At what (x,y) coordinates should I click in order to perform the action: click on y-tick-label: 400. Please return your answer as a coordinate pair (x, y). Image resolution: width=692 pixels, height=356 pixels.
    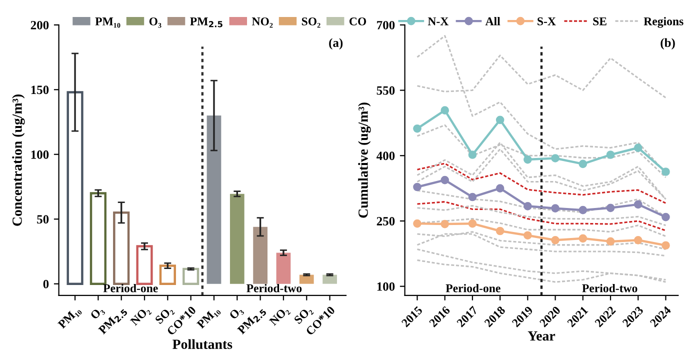
    Looking at the image, I should click on (385, 156).